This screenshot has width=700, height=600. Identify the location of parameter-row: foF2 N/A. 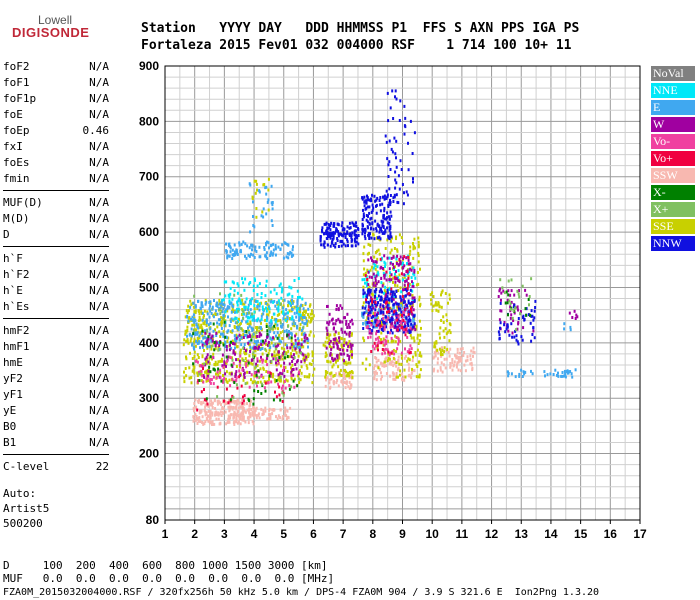
(56, 67).